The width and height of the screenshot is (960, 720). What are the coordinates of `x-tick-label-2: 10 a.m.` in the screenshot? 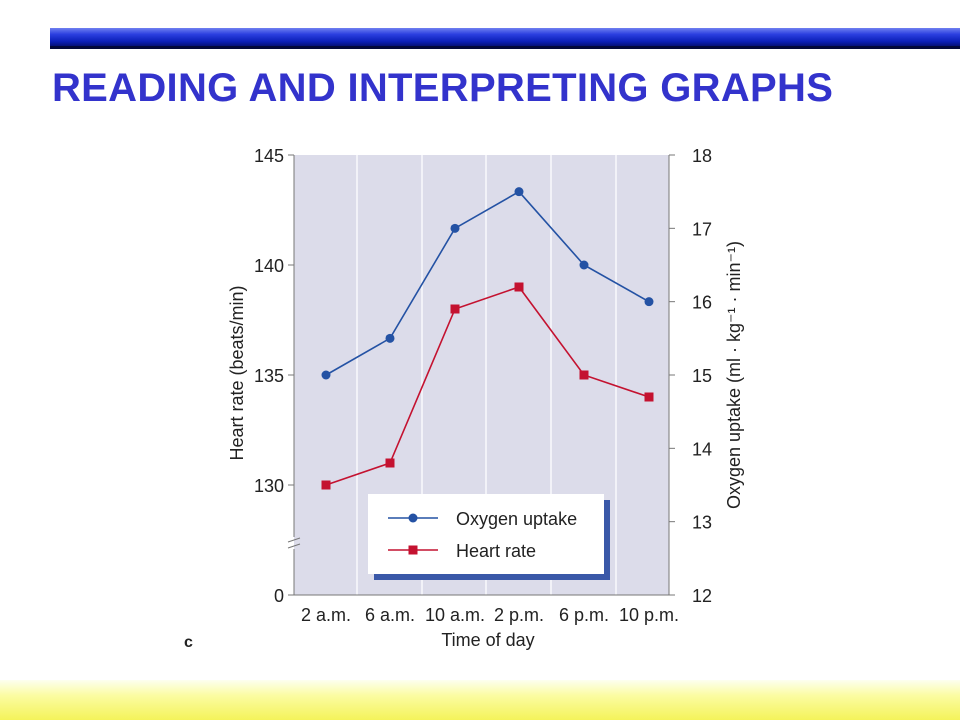 It's located at (455, 615).